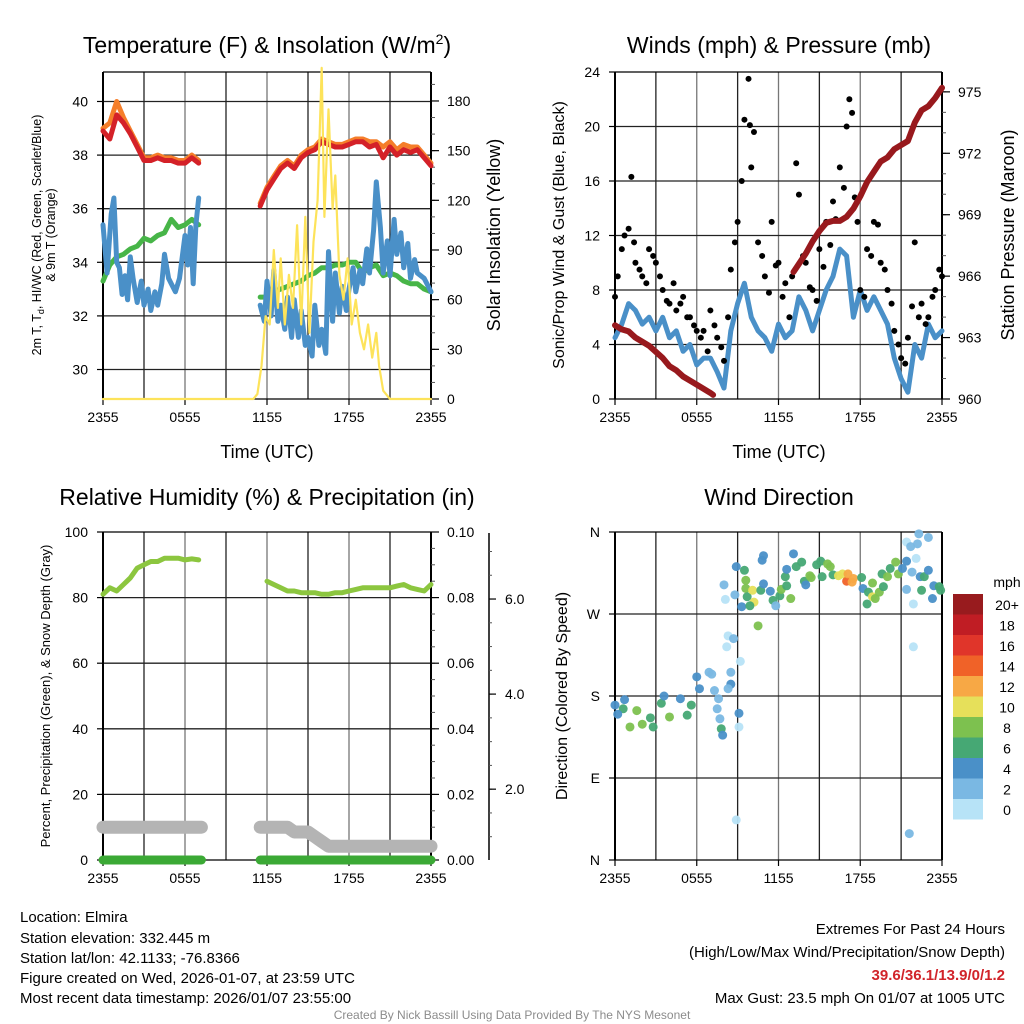  I want to click on wind-speed-line, so click(778, 320).